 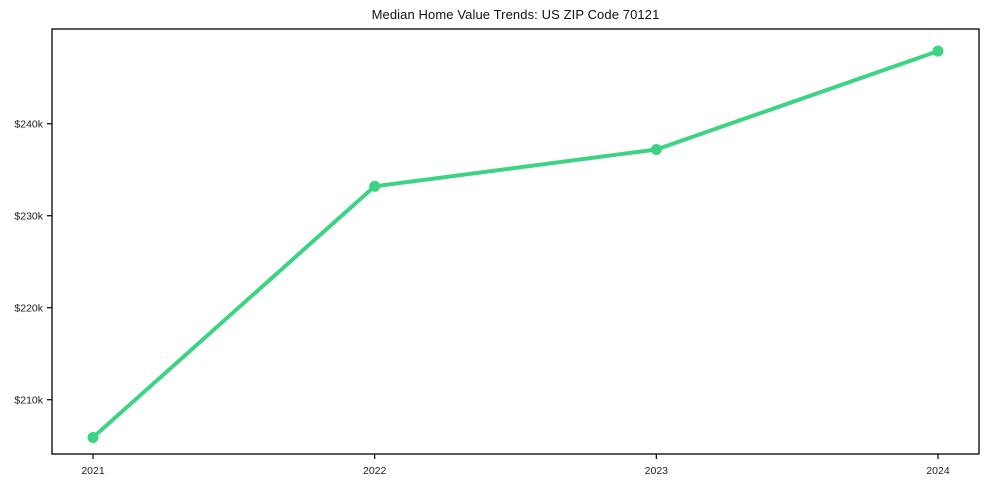 What do you see at coordinates (28, 400) in the screenshot?
I see `y-tick-label: $210k` at bounding box center [28, 400].